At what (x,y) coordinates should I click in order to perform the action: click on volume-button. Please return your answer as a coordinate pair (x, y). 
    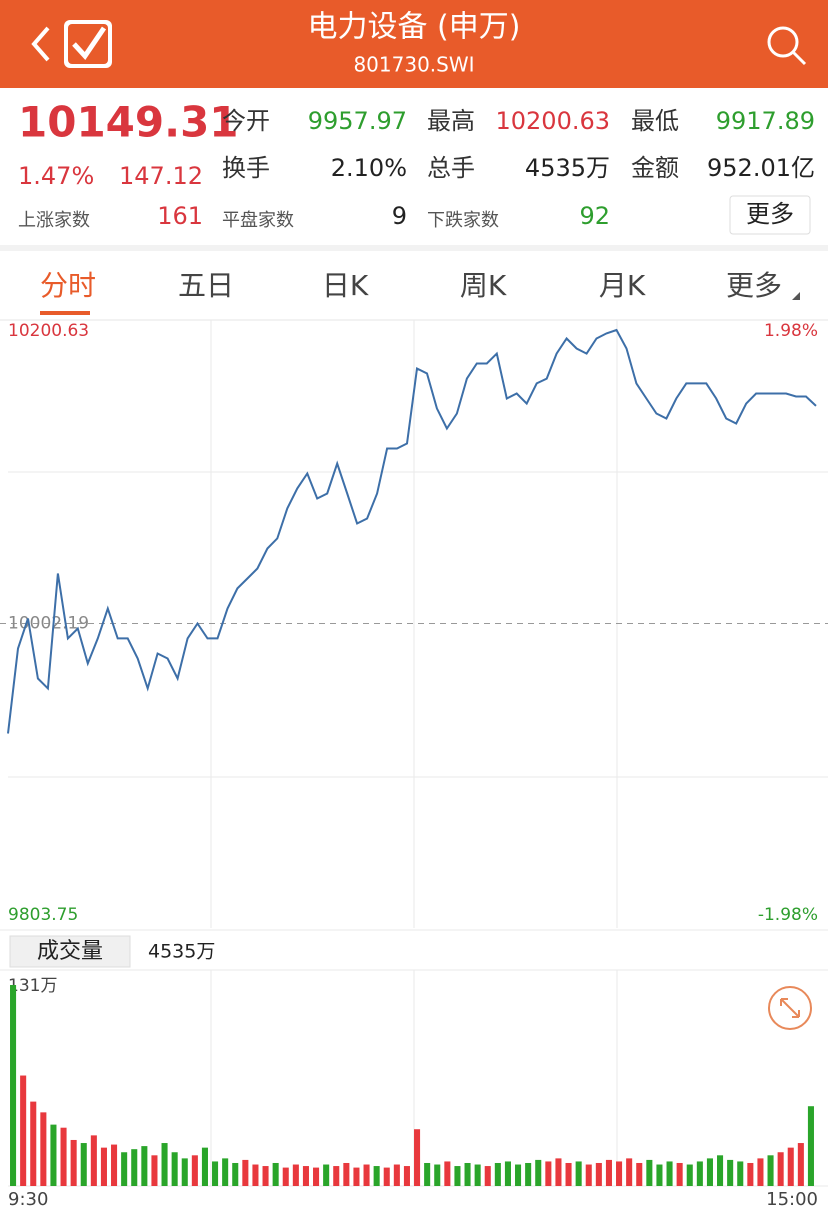
    Looking at the image, I should click on (70, 951).